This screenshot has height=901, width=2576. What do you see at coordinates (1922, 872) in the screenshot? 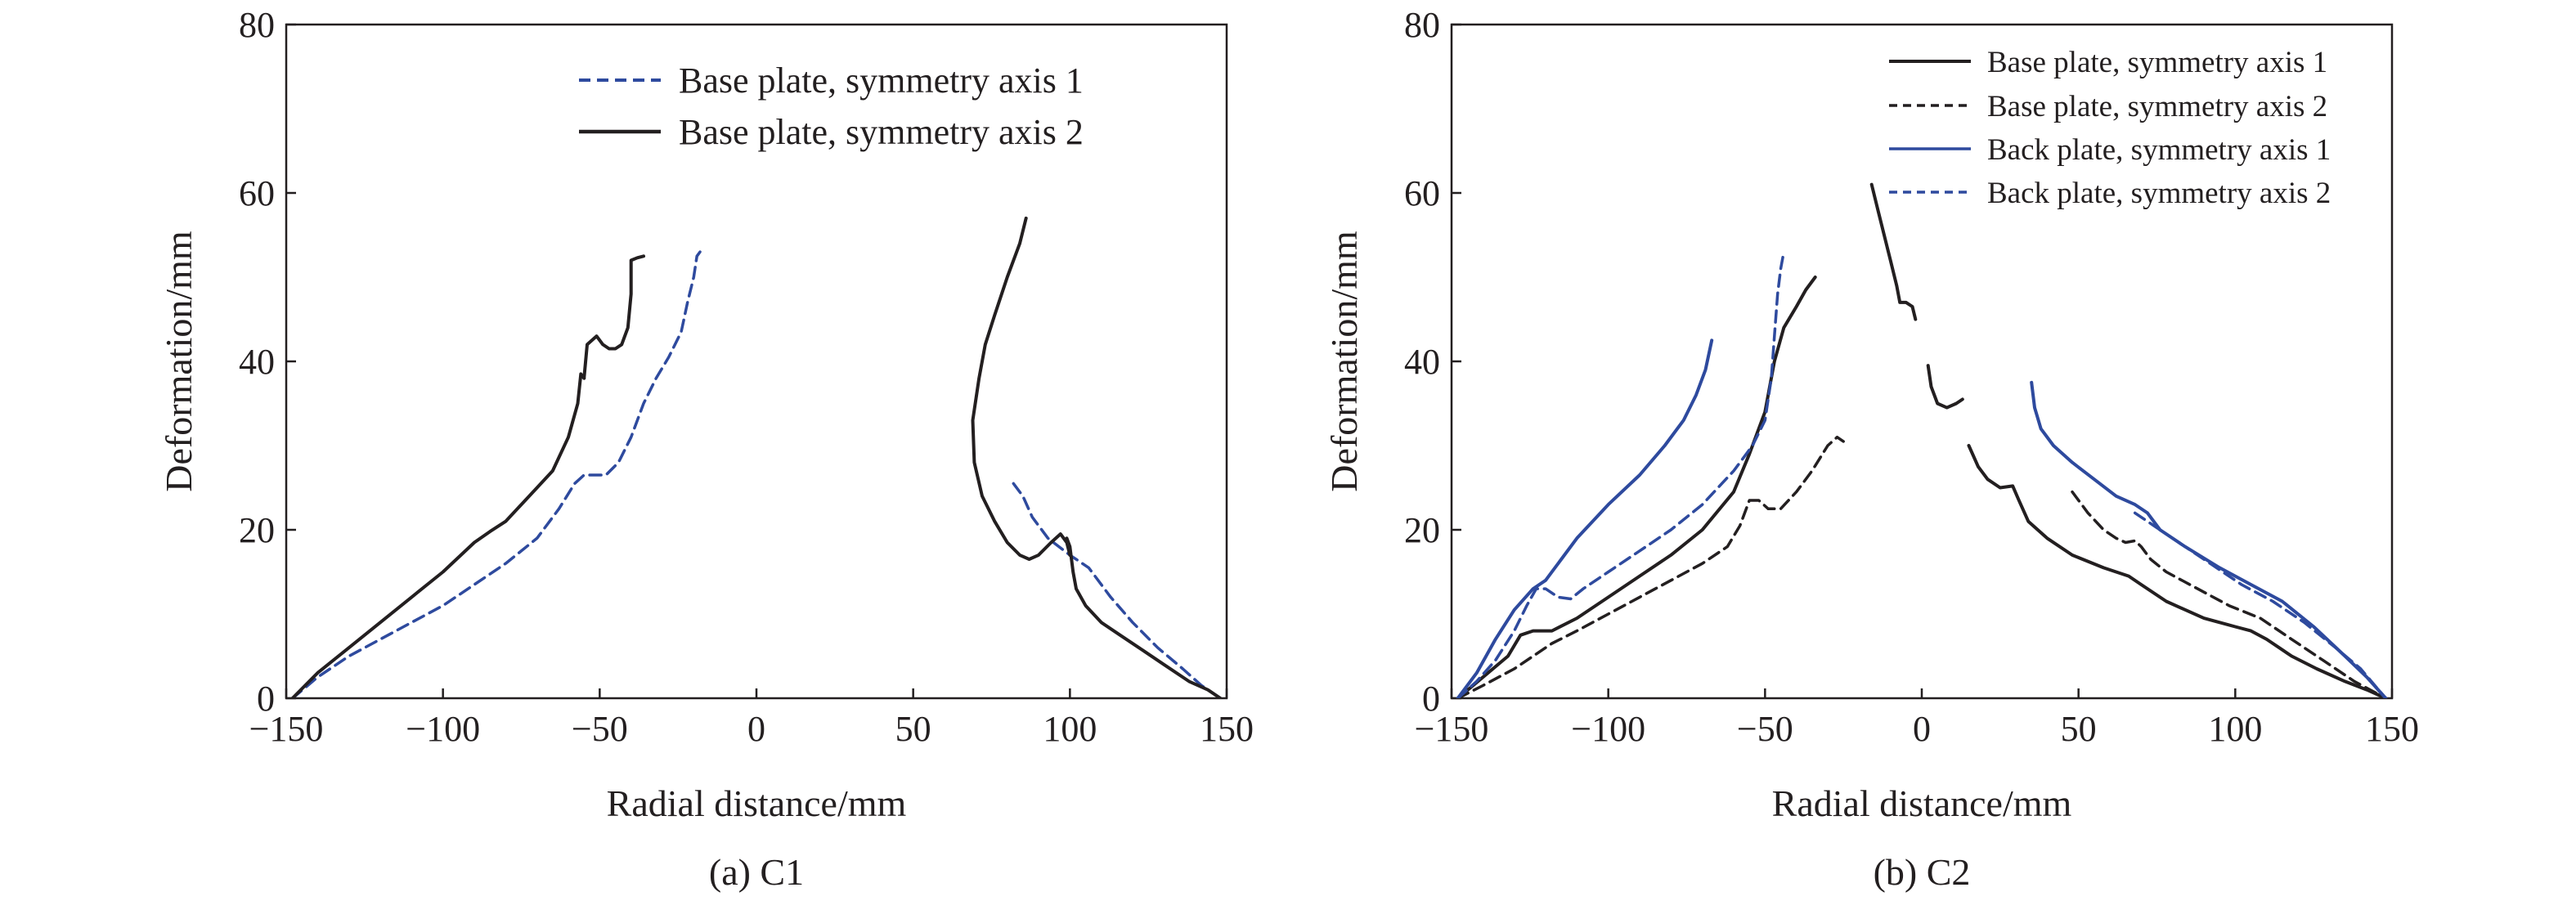
I see `panel-caption: (b) C2` at bounding box center [1922, 872].